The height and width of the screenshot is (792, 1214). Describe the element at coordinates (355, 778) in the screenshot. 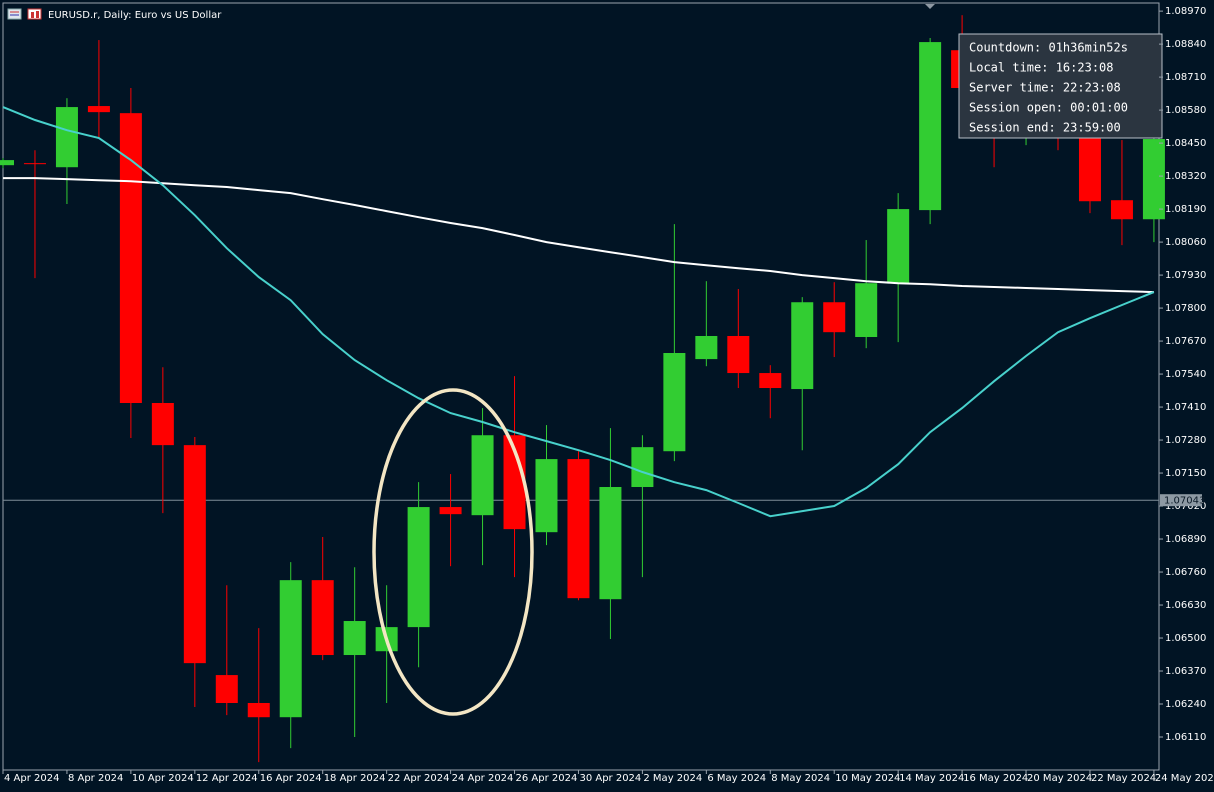

I see `x-tick-label: 18 Apr 2024` at that location.